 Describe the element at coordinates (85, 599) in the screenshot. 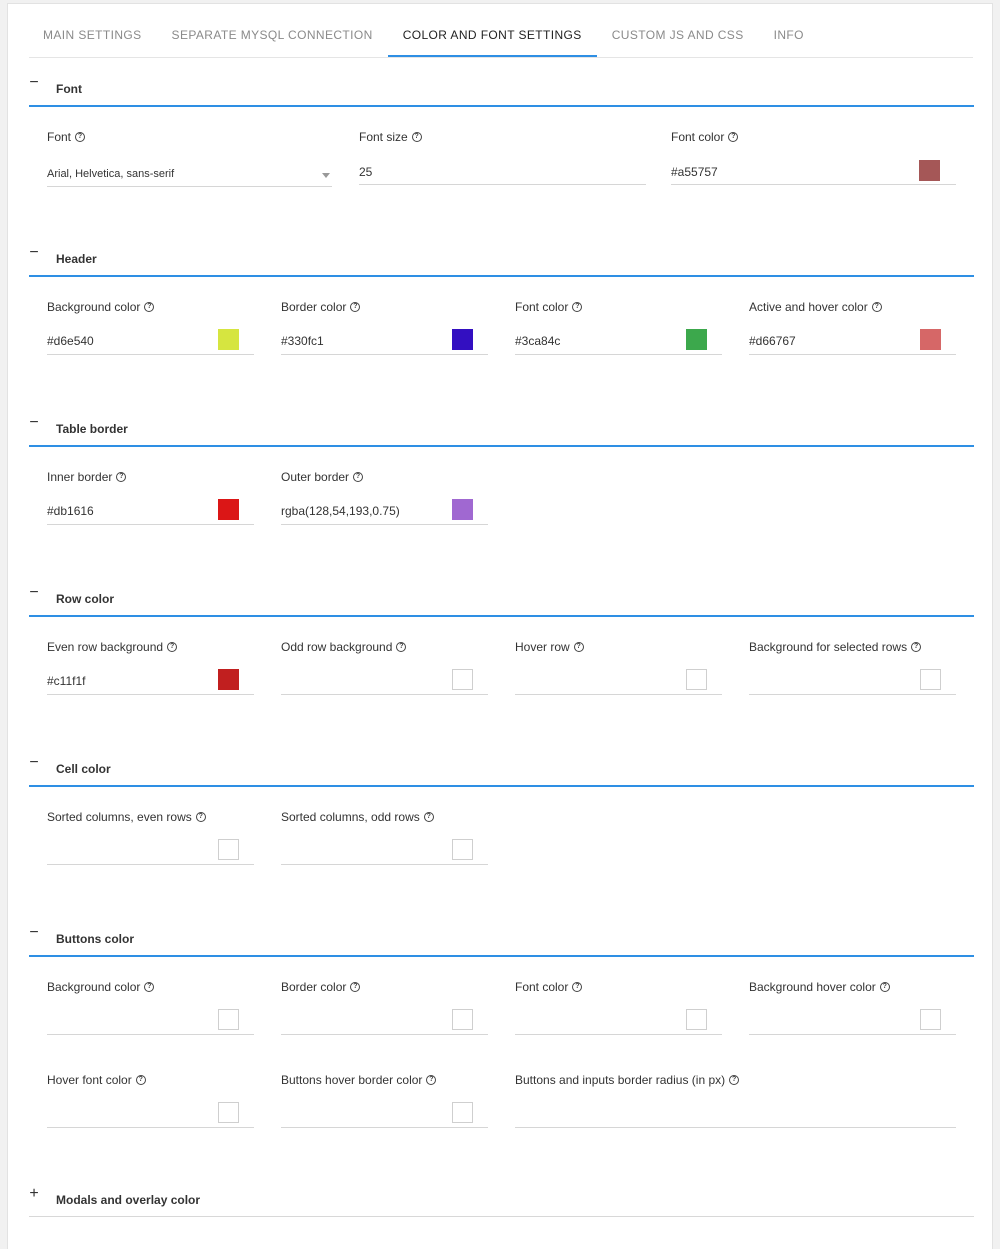

I see `section-title: Row color` at that location.